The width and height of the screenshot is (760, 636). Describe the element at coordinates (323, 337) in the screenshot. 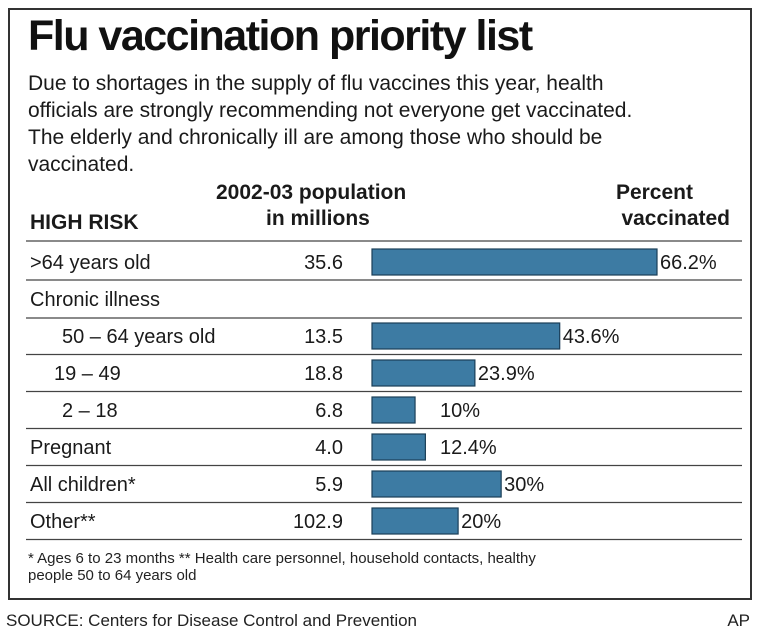

I see `population-value: 13.5` at that location.